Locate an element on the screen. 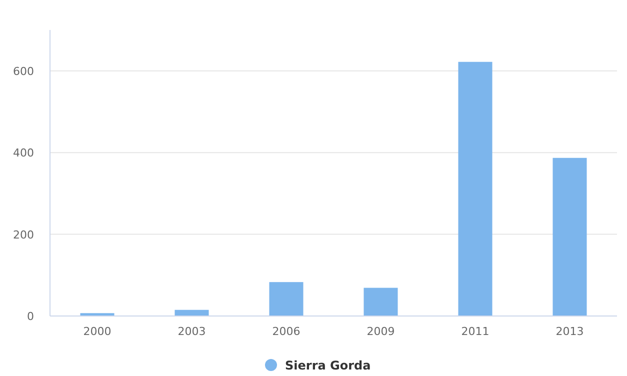 This screenshot has height=376, width=627. x-tick-label: 2009 is located at coordinates (380, 331).